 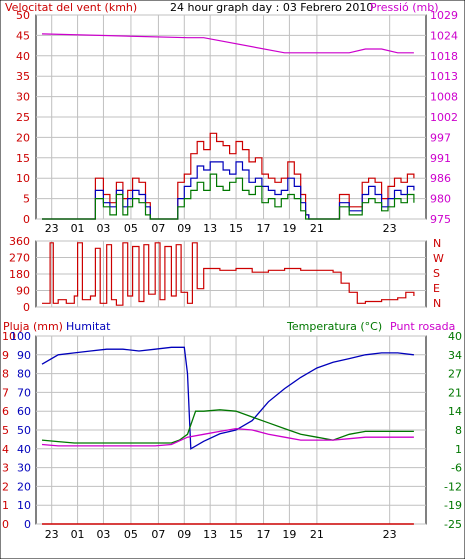 I want to click on temperature-tick-label: -25, so click(x=453, y=524).